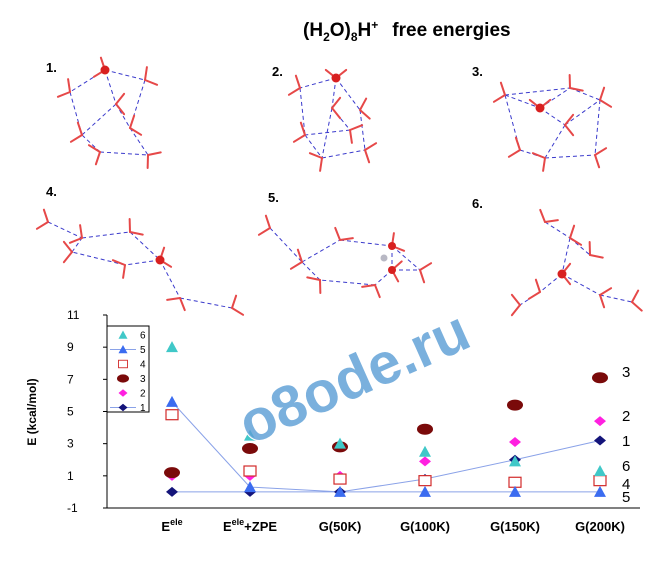  I want to click on series-end-label: 5, so click(626, 497).